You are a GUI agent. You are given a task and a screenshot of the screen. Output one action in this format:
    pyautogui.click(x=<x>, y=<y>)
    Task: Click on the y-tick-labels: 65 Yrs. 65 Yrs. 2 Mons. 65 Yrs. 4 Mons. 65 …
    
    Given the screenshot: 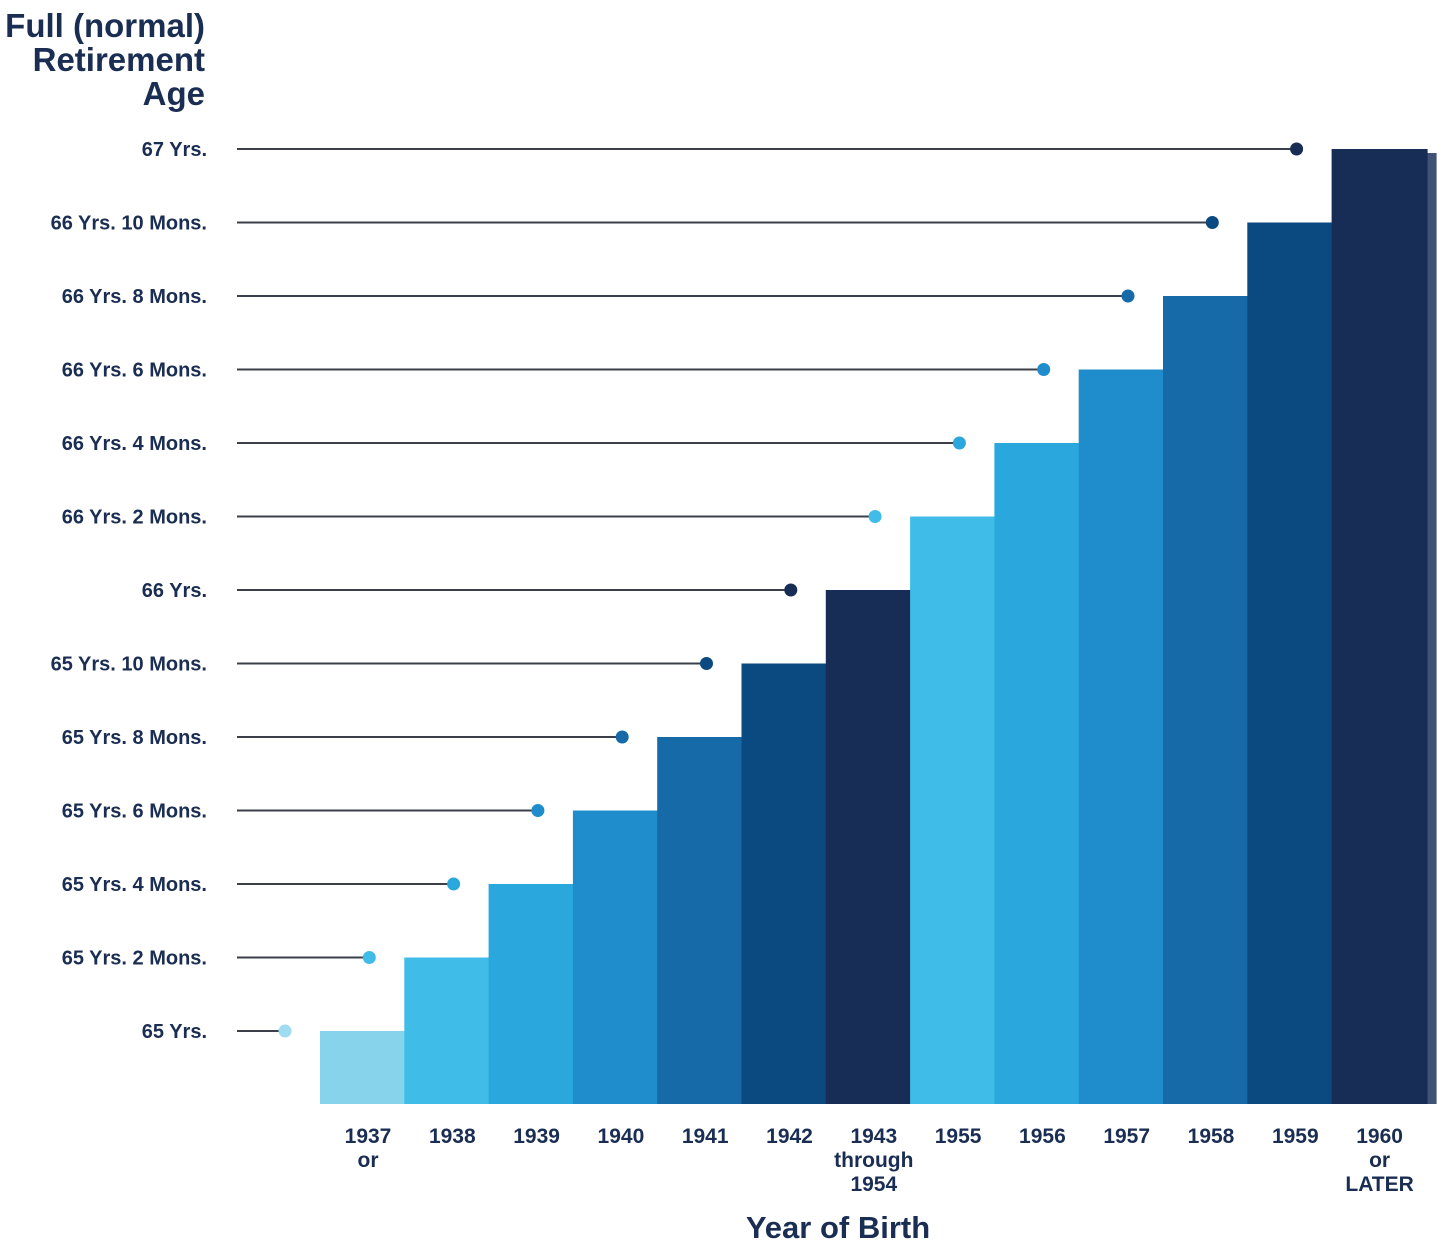 What is the action you would take?
    pyautogui.click(x=129, y=591)
    